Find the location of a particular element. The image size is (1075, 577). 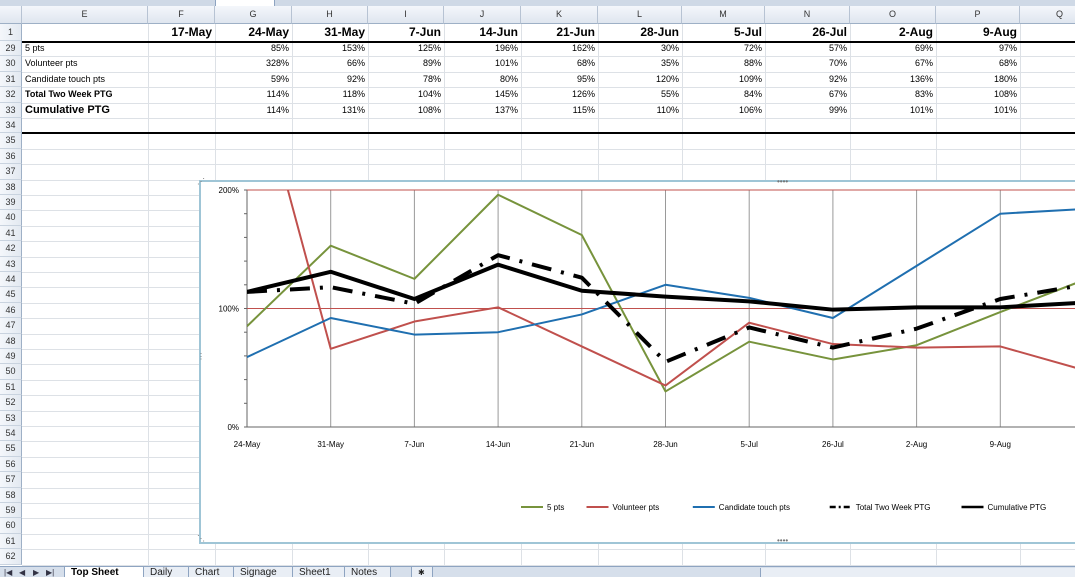

value-cell: 78% is located at coordinates (431, 78).